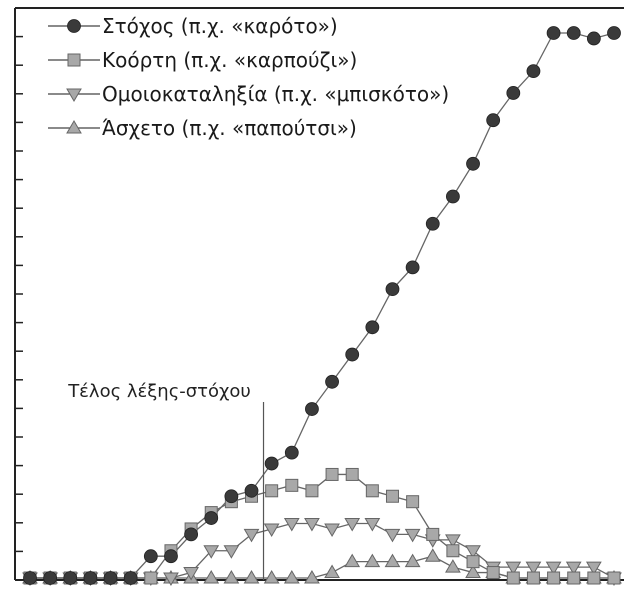 This screenshot has width=624, height=592. What do you see at coordinates (159, 391) in the screenshot?
I see `annotation-label: Τέλος λέξης-στόχου` at bounding box center [159, 391].